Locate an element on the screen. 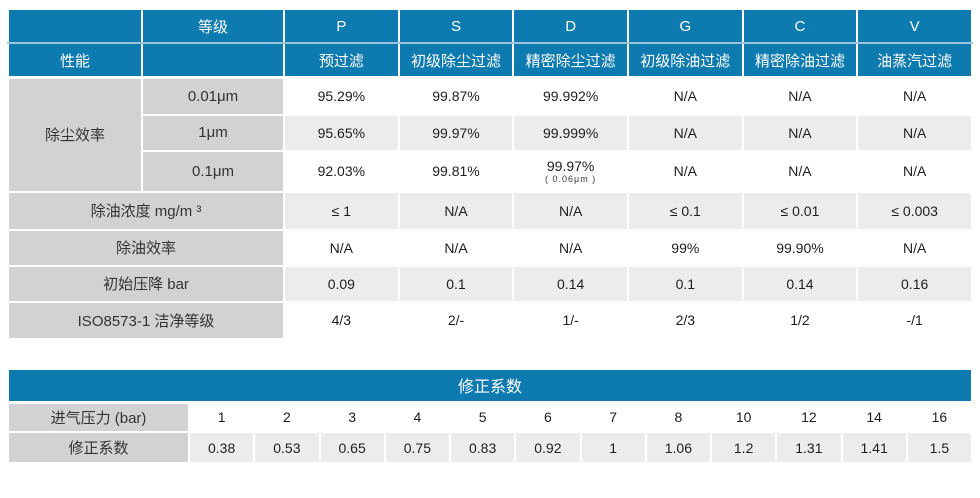  oil-efficiency-row: 除油效率 N/A N/A N/A 99% 99.90% N/A is located at coordinates (490, 247).